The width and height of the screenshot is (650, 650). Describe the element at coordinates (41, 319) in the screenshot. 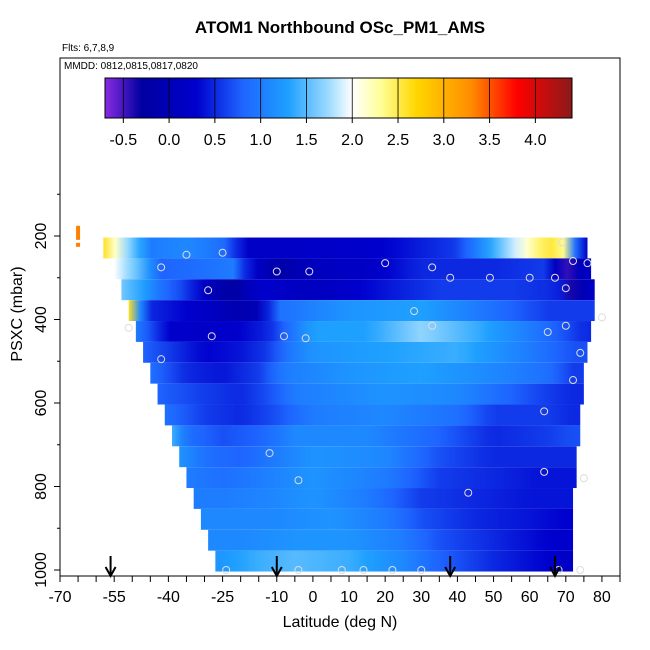

I see `y-tick-label: 400` at that location.